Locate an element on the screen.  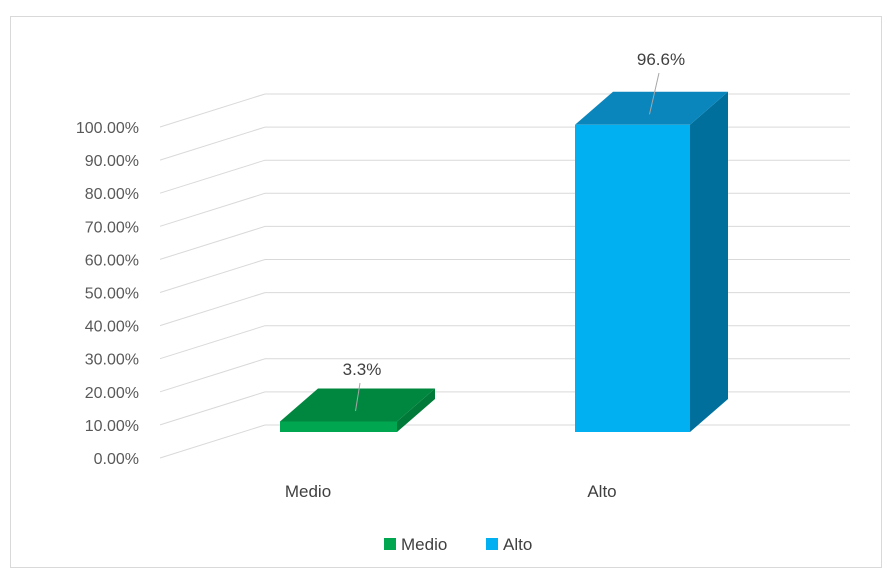
y-tick-label: 90.00% is located at coordinates (112, 161).